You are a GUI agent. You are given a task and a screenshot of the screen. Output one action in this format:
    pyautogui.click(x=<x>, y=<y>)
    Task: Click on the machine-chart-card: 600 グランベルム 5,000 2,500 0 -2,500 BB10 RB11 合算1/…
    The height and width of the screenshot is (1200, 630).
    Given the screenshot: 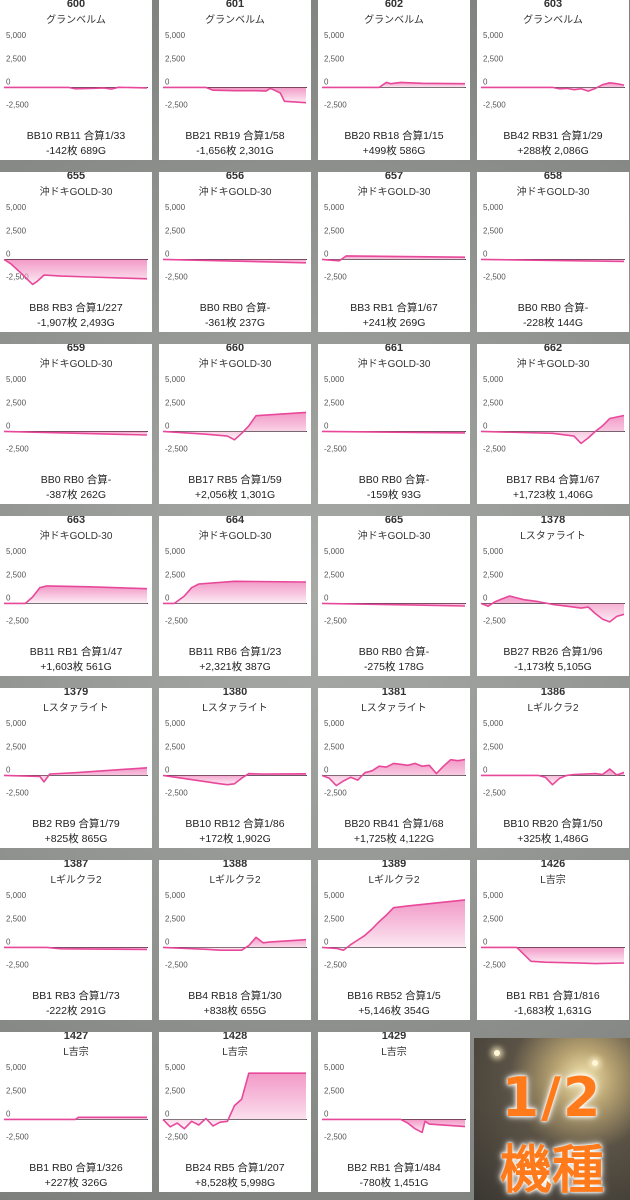 What is the action you would take?
    pyautogui.click(x=76, y=80)
    